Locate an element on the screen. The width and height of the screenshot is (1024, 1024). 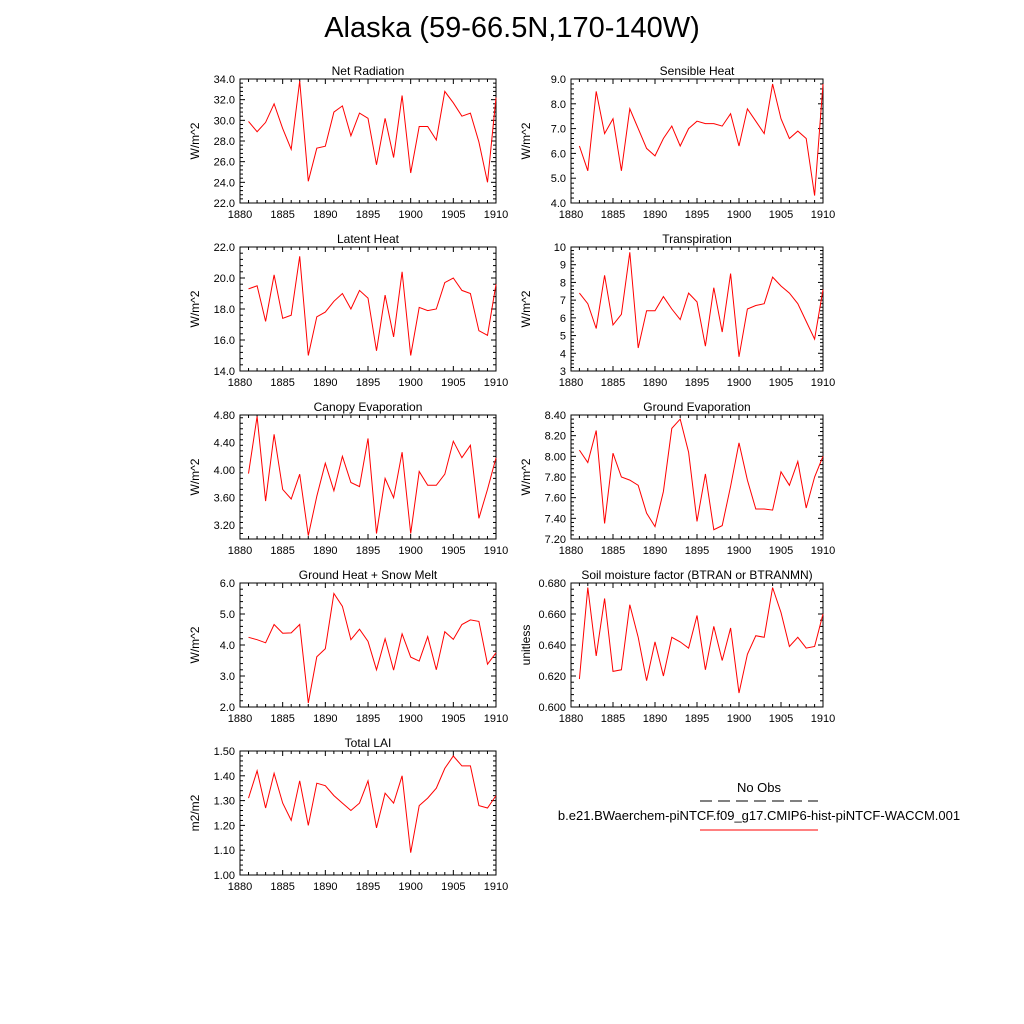
y-tick-label: 24.0 is located at coordinates (224, 183).